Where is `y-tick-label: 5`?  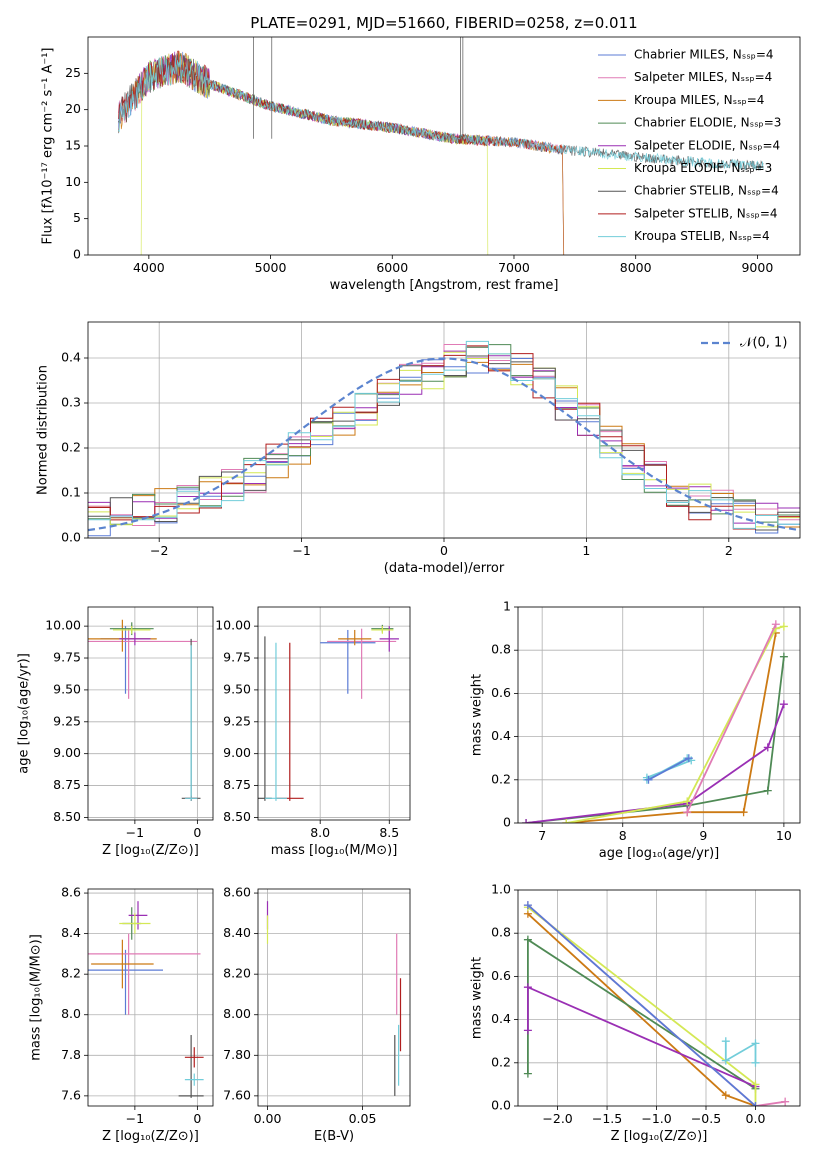
y-tick-label: 5 is located at coordinates (77, 217).